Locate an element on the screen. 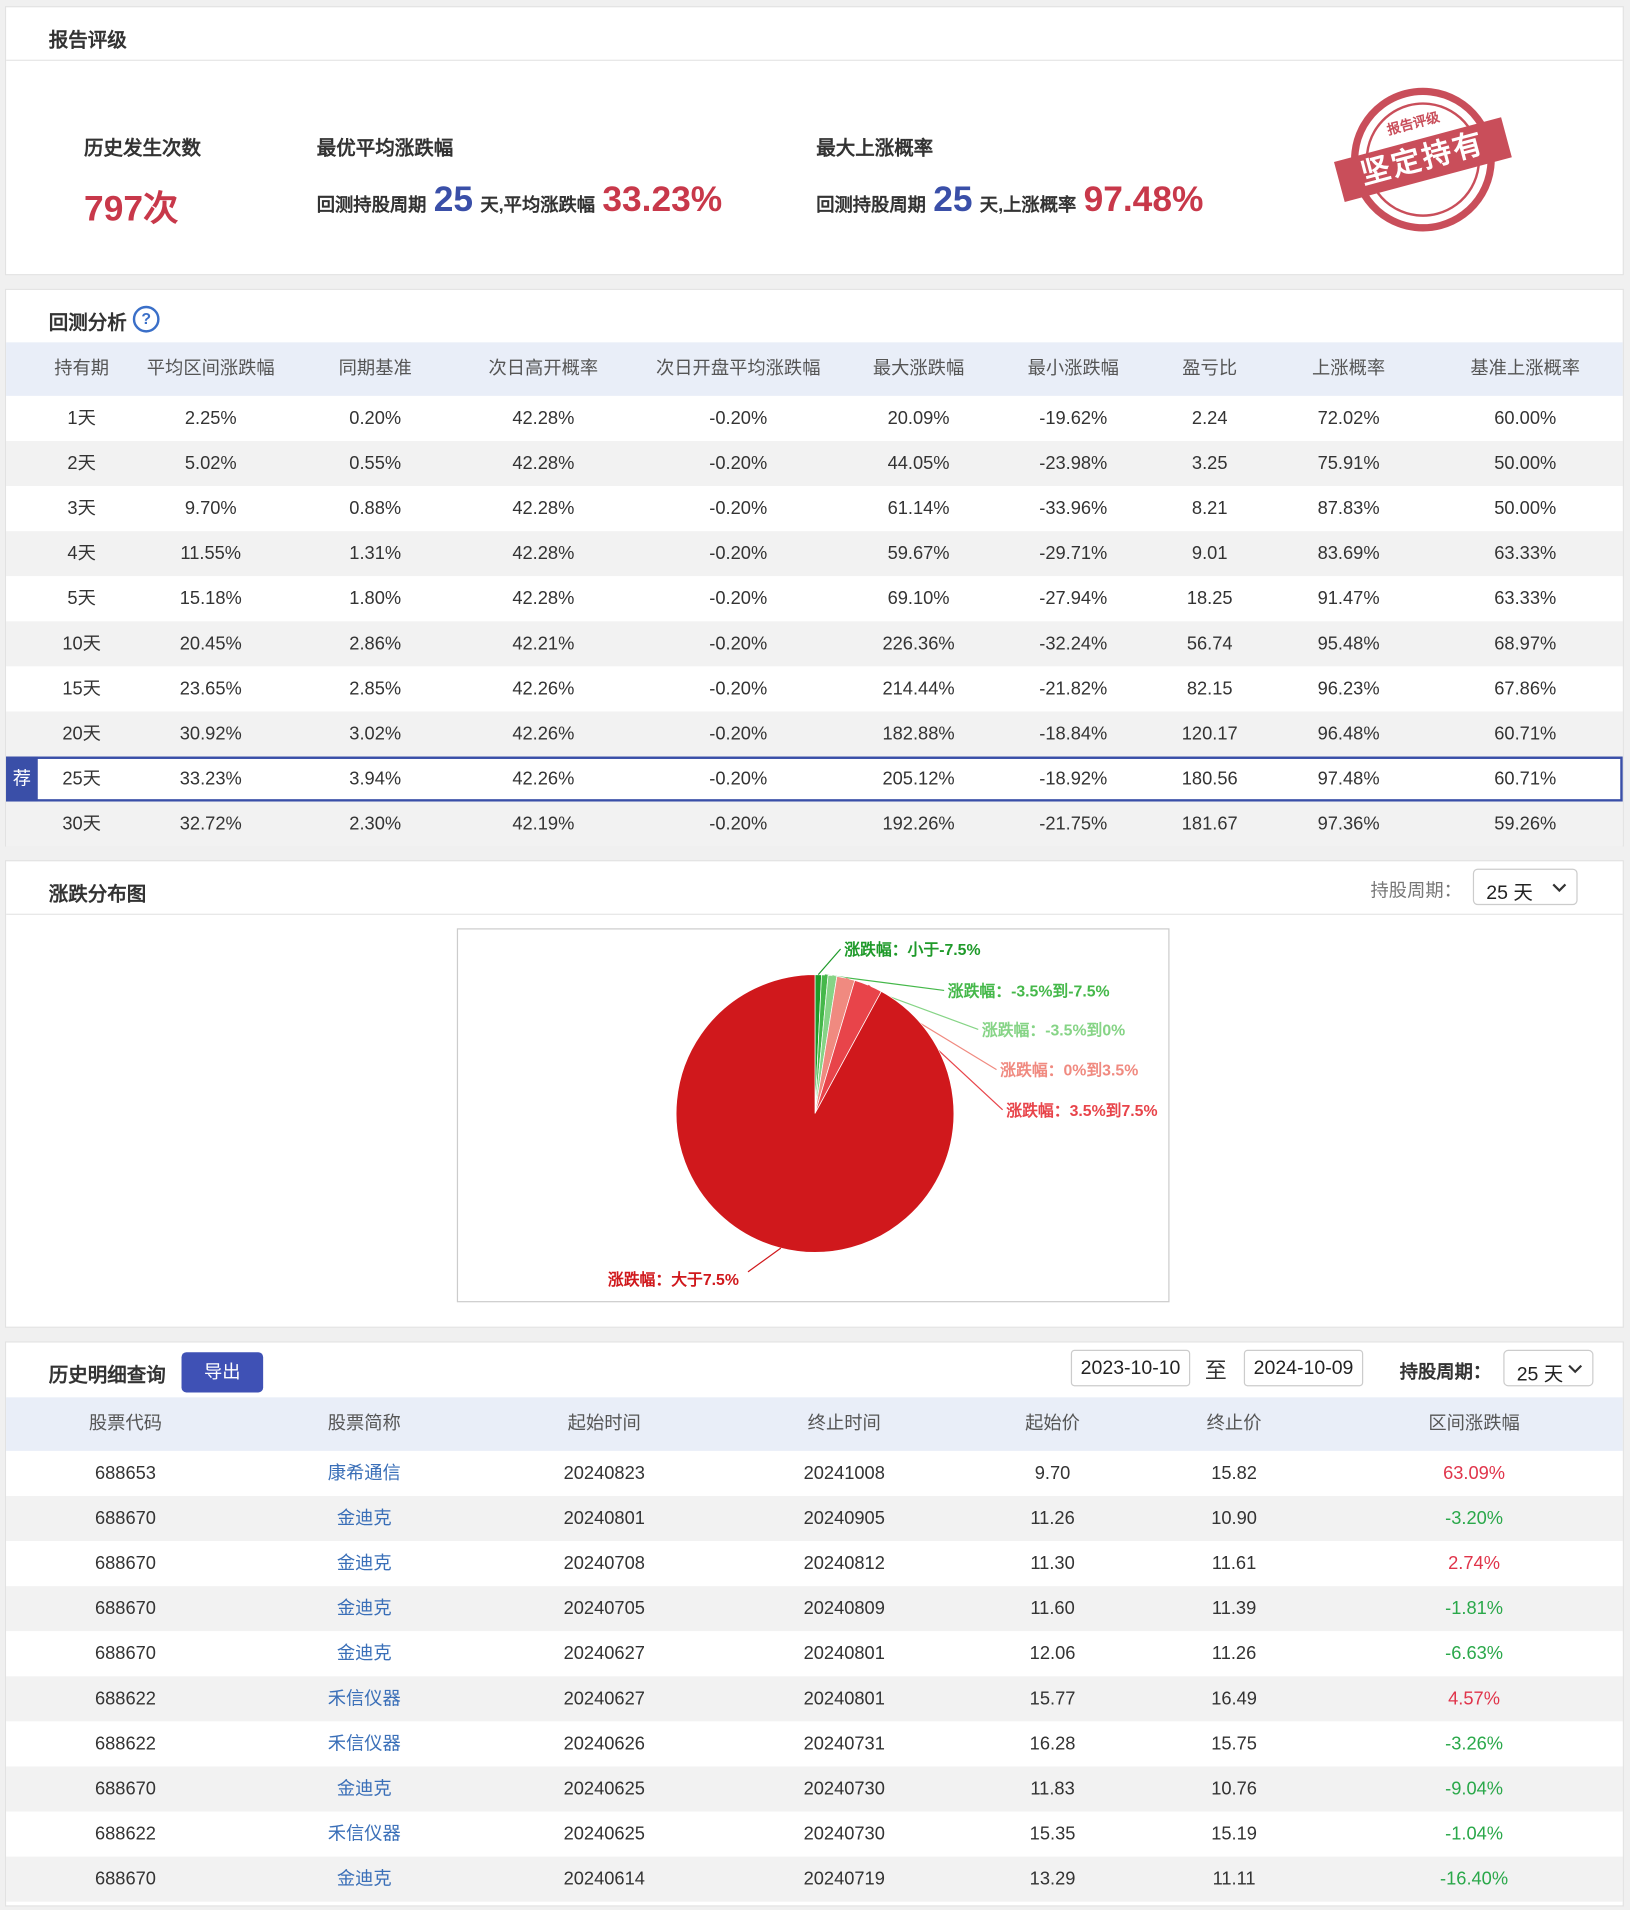 The height and width of the screenshot is (1910, 1630). rating-stamp: 报告评级 坚定持有 is located at coordinates (1422, 159).